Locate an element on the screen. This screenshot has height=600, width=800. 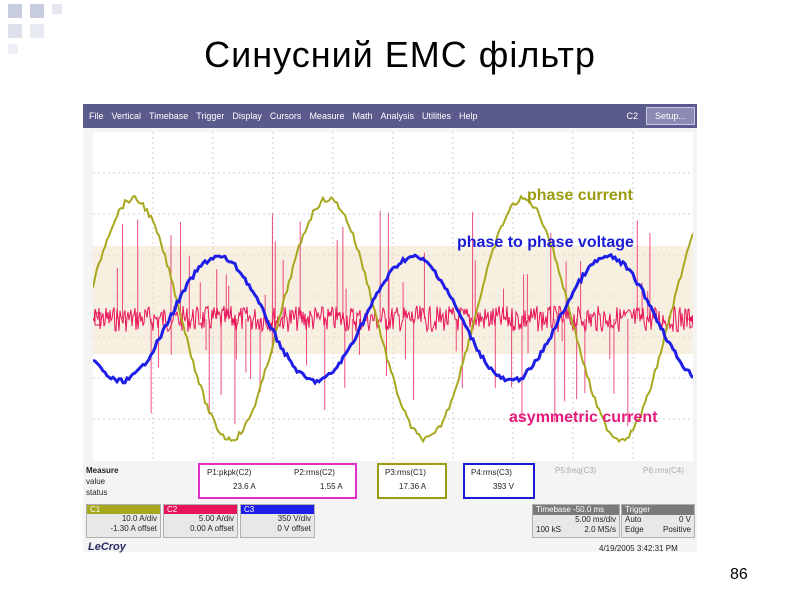
p4-name: P4:rms(C3) is located at coordinates (491, 472).